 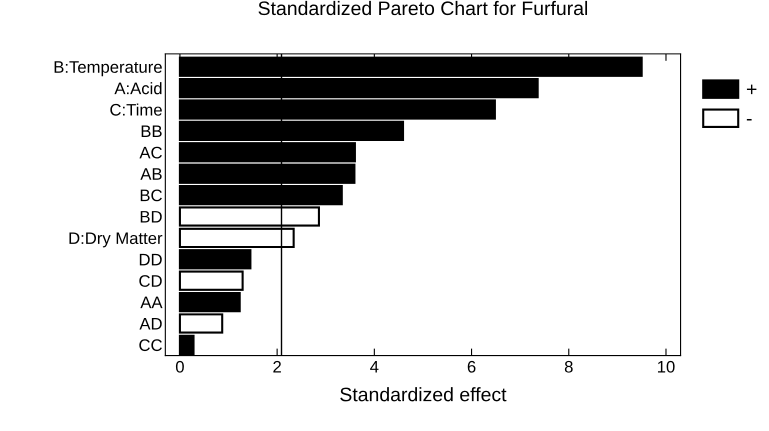 I want to click on x-tick-label: 6, so click(x=472, y=366).